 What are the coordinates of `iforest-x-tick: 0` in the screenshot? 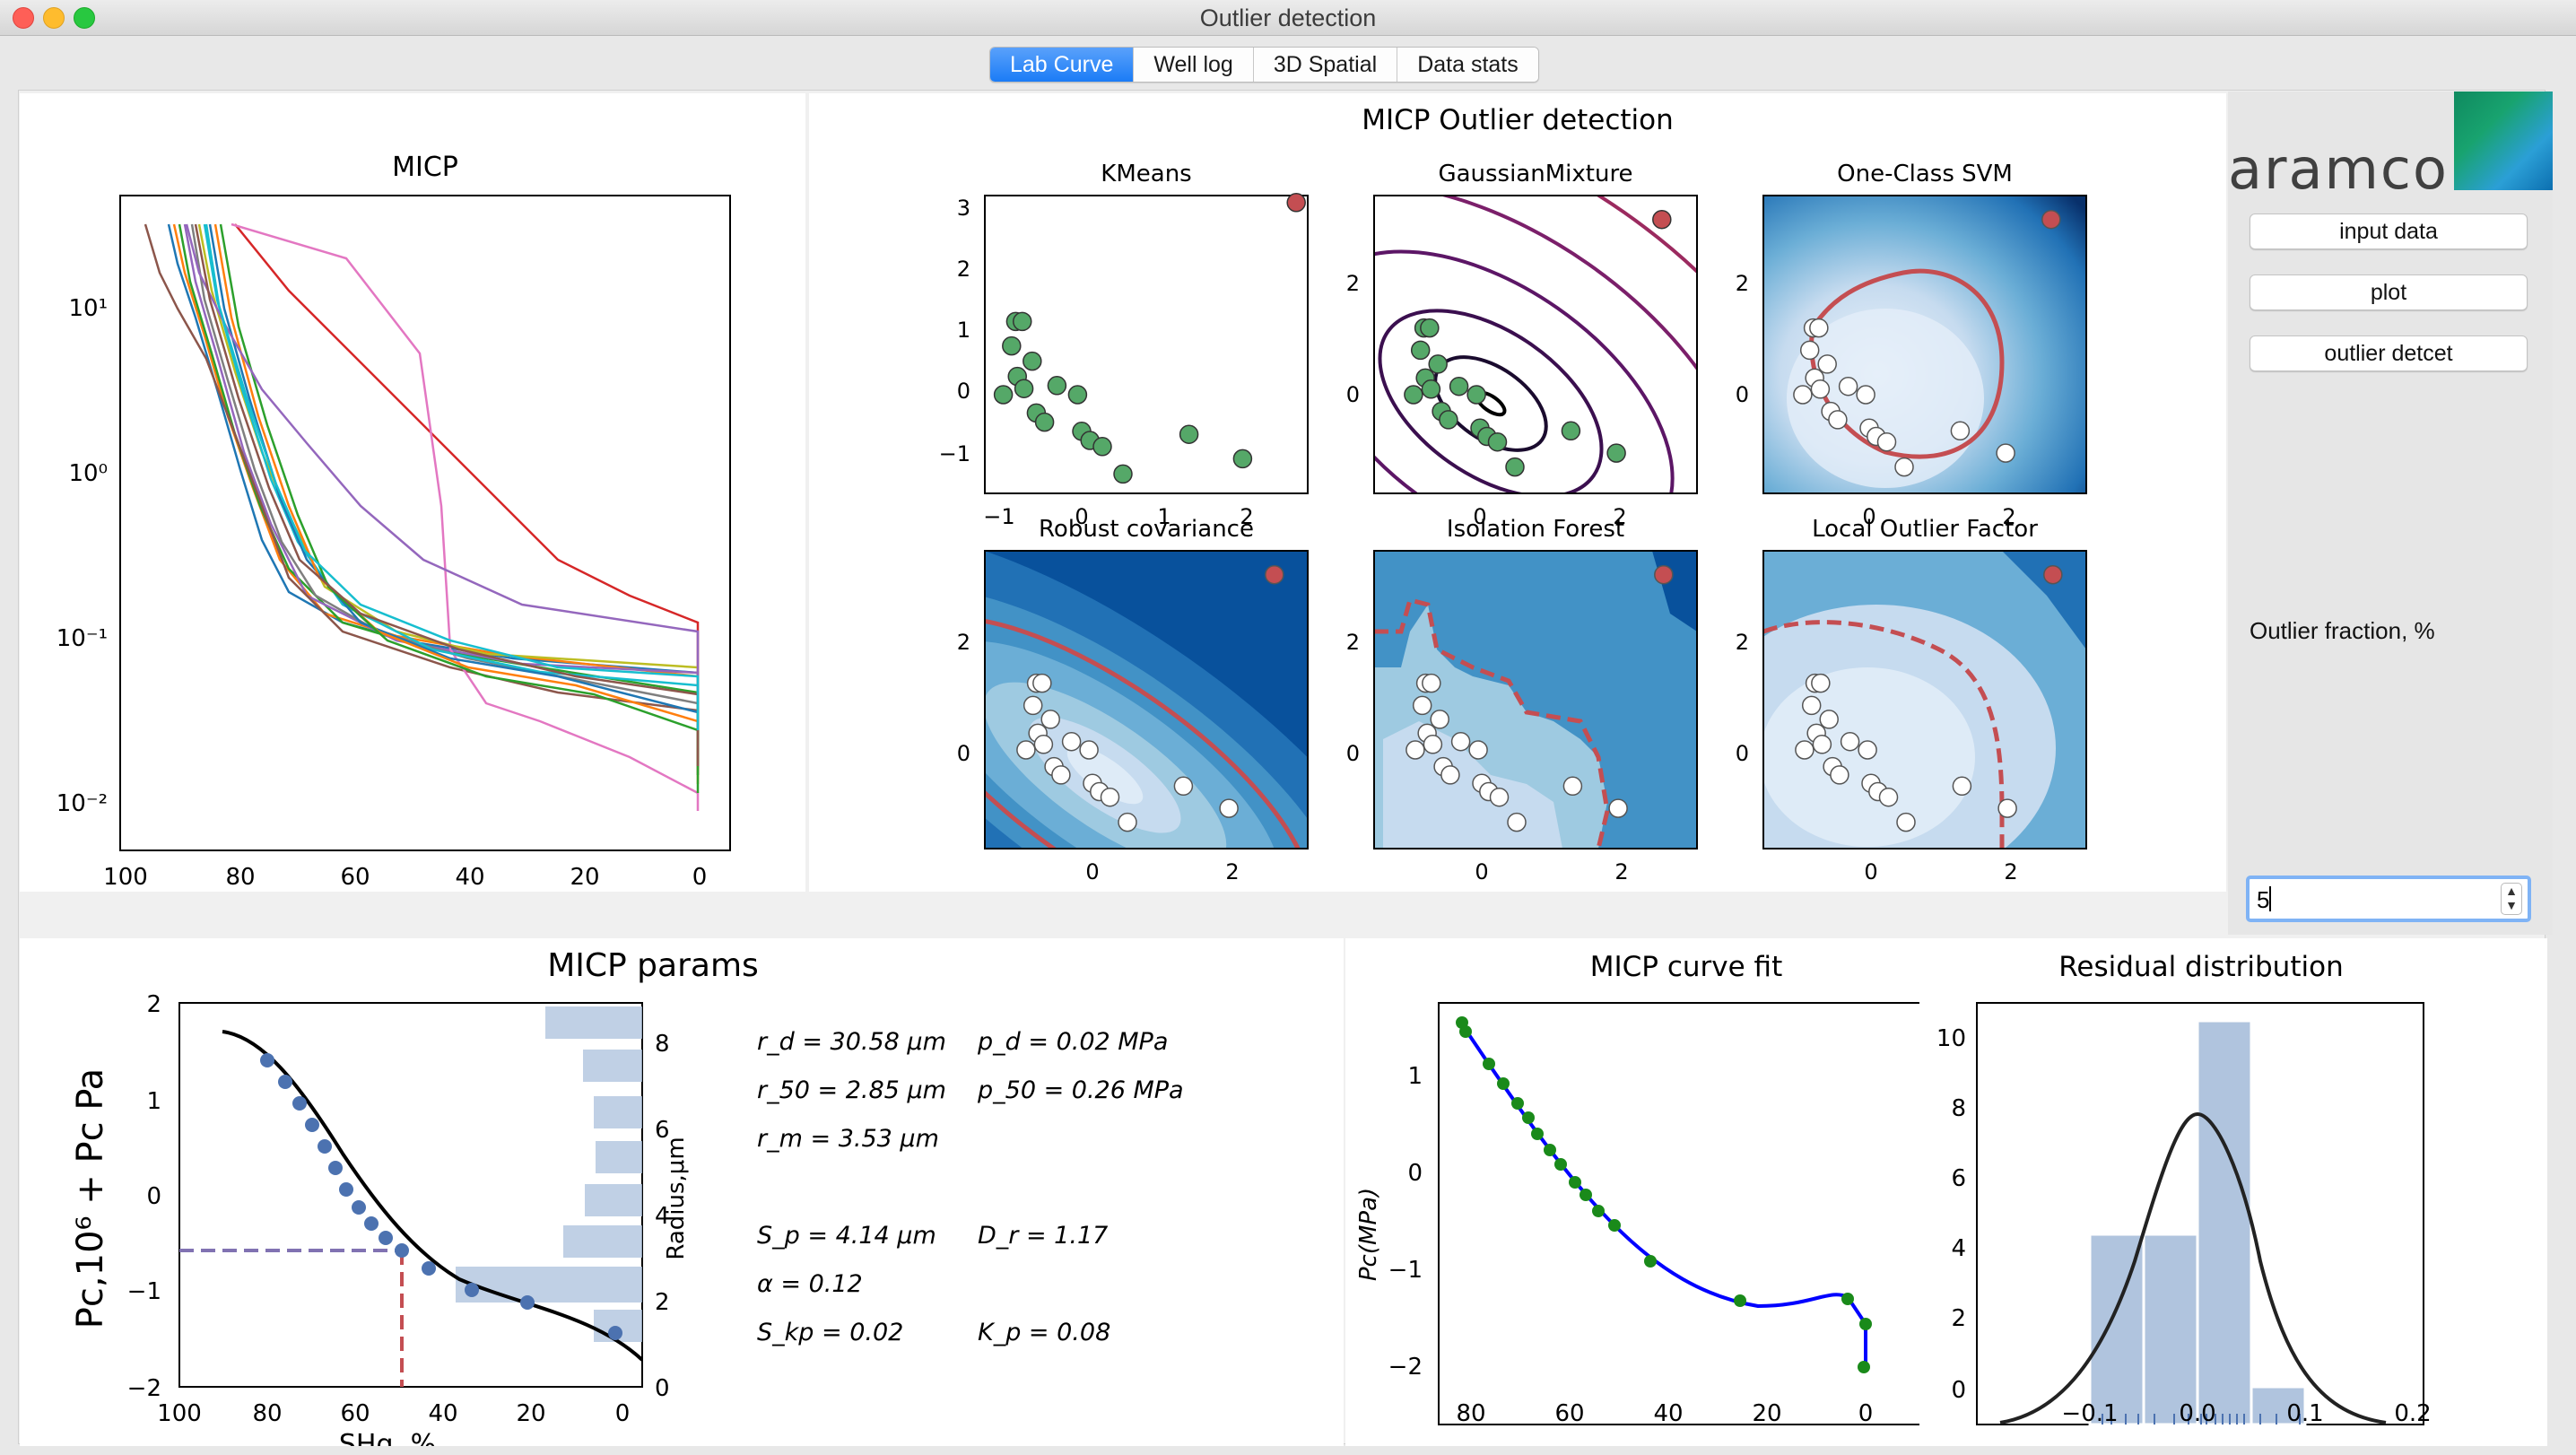 It's located at (1481, 871).